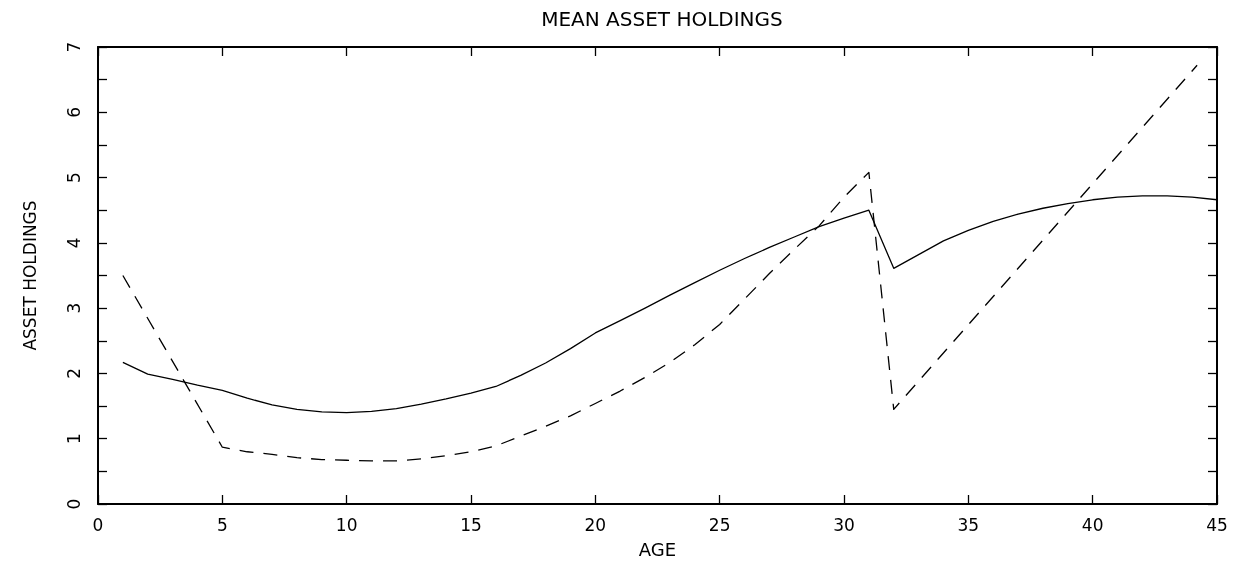 This screenshot has width=1243, height=569. Describe the element at coordinates (73, 308) in the screenshot. I see `y-tick-label: 3` at that location.